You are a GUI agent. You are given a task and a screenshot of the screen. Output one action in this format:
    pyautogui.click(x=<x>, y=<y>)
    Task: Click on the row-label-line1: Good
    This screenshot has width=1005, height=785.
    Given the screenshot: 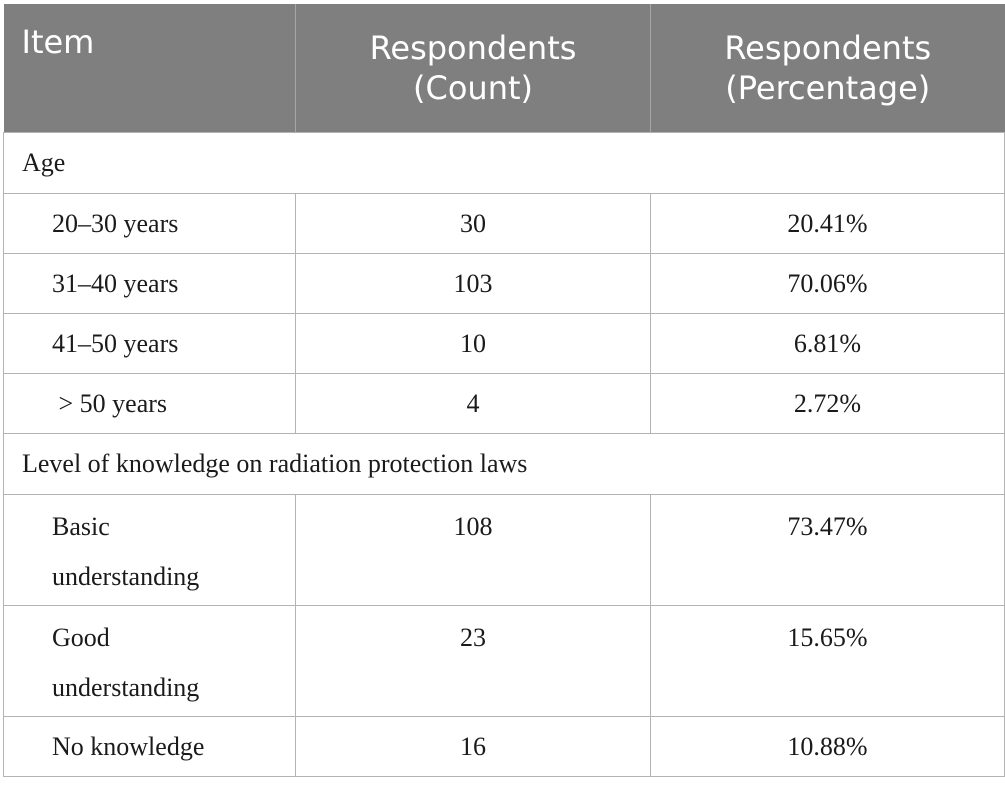 What is the action you would take?
    pyautogui.click(x=81, y=637)
    